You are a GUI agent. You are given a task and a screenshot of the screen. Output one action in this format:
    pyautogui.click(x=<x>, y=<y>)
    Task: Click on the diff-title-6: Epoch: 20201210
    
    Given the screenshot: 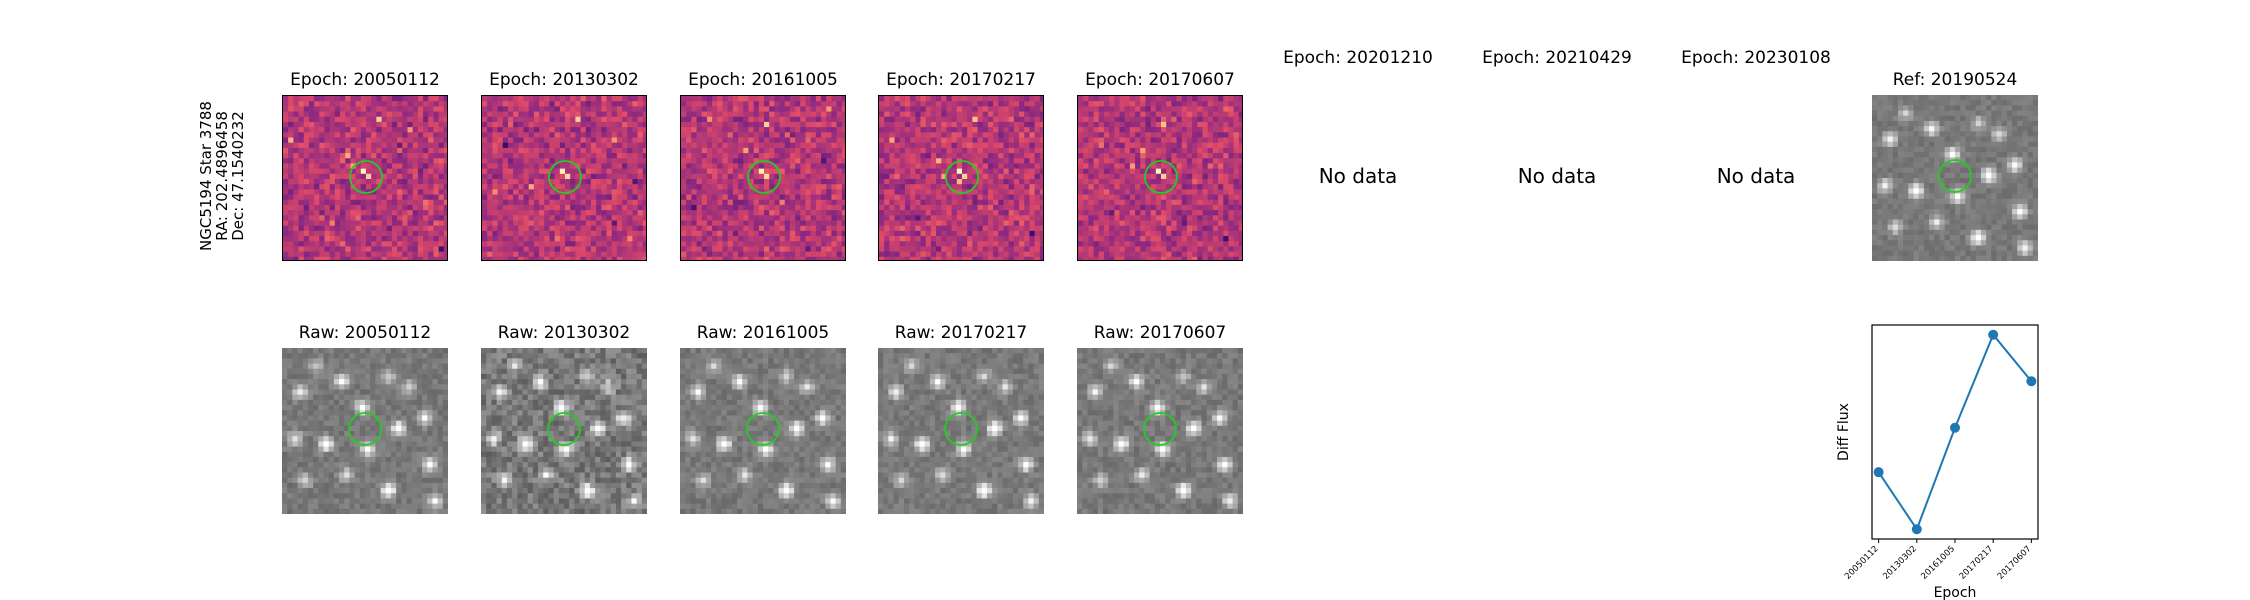 What is the action you would take?
    pyautogui.click(x=1358, y=58)
    